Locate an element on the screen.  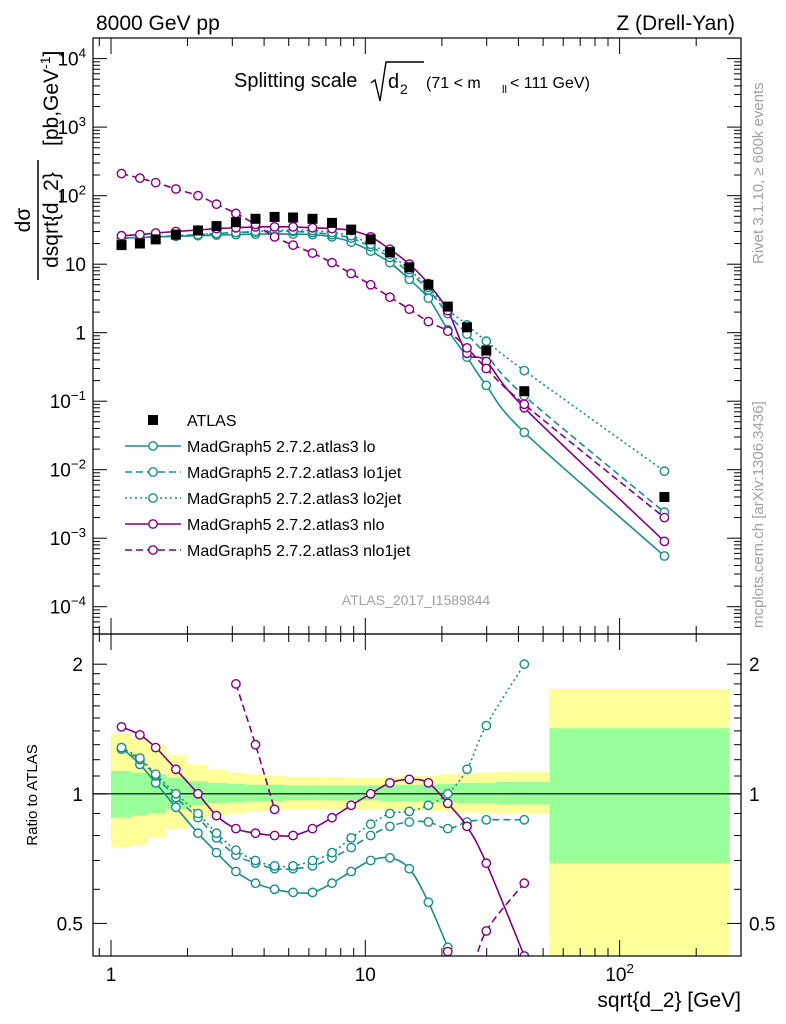
header-process: Z (Drell-Yan) is located at coordinates (675, 23).